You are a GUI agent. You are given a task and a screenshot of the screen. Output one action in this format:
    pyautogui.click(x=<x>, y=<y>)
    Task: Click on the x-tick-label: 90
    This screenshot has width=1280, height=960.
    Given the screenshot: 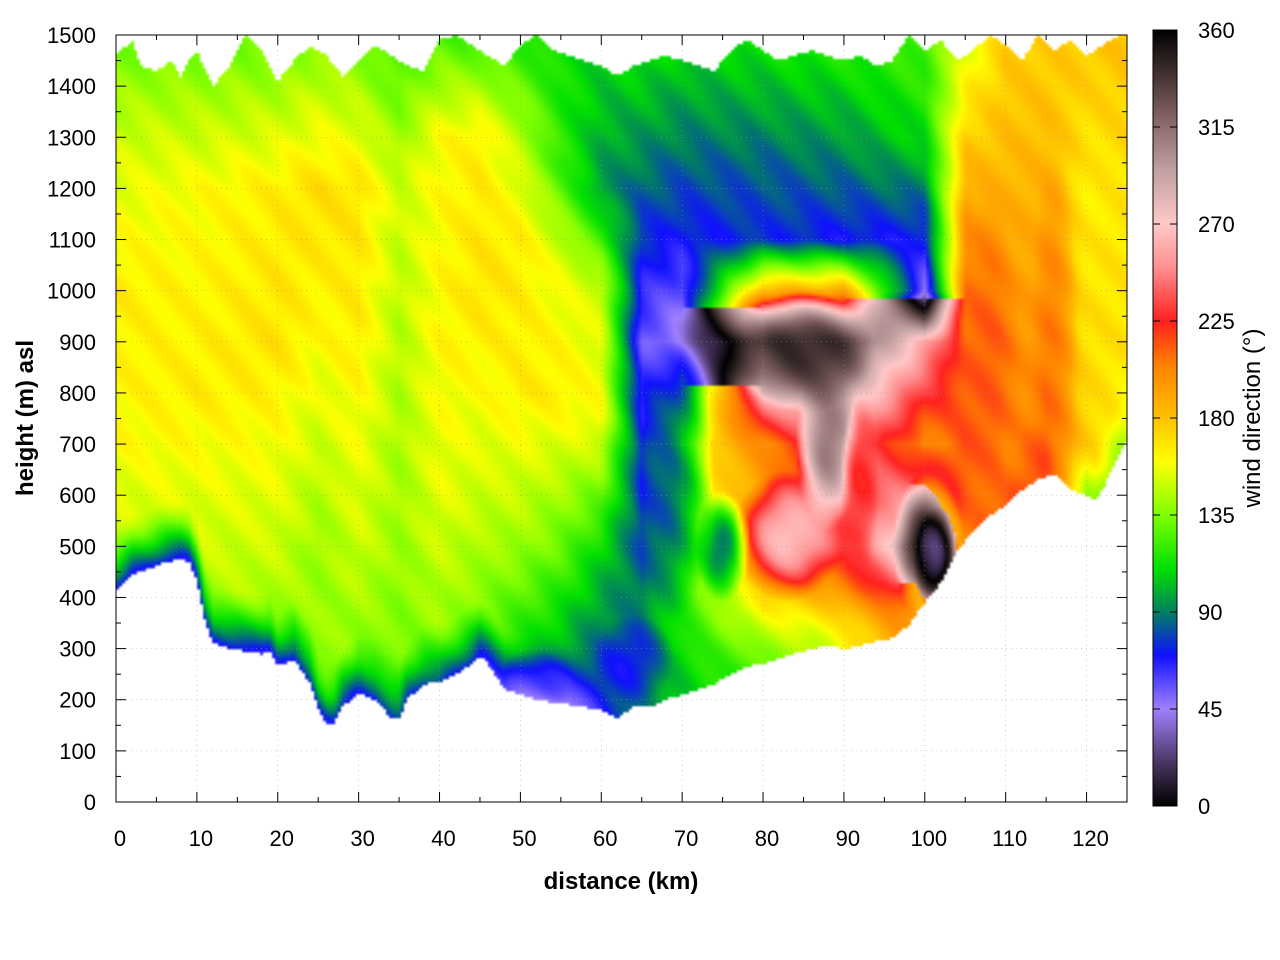 What is the action you would take?
    pyautogui.click(x=848, y=838)
    